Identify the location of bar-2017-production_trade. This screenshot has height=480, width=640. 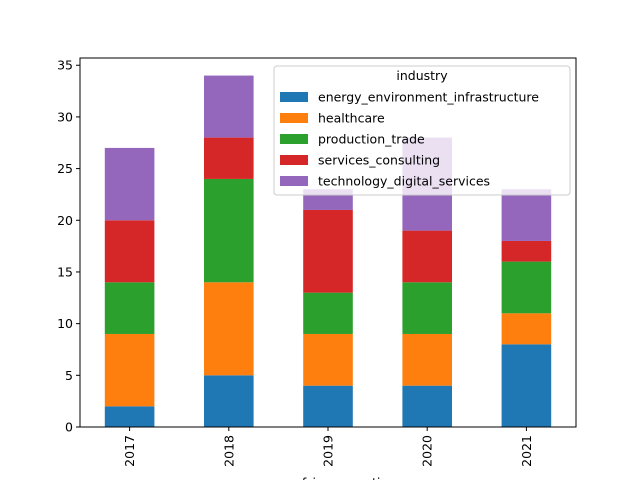
(129, 308).